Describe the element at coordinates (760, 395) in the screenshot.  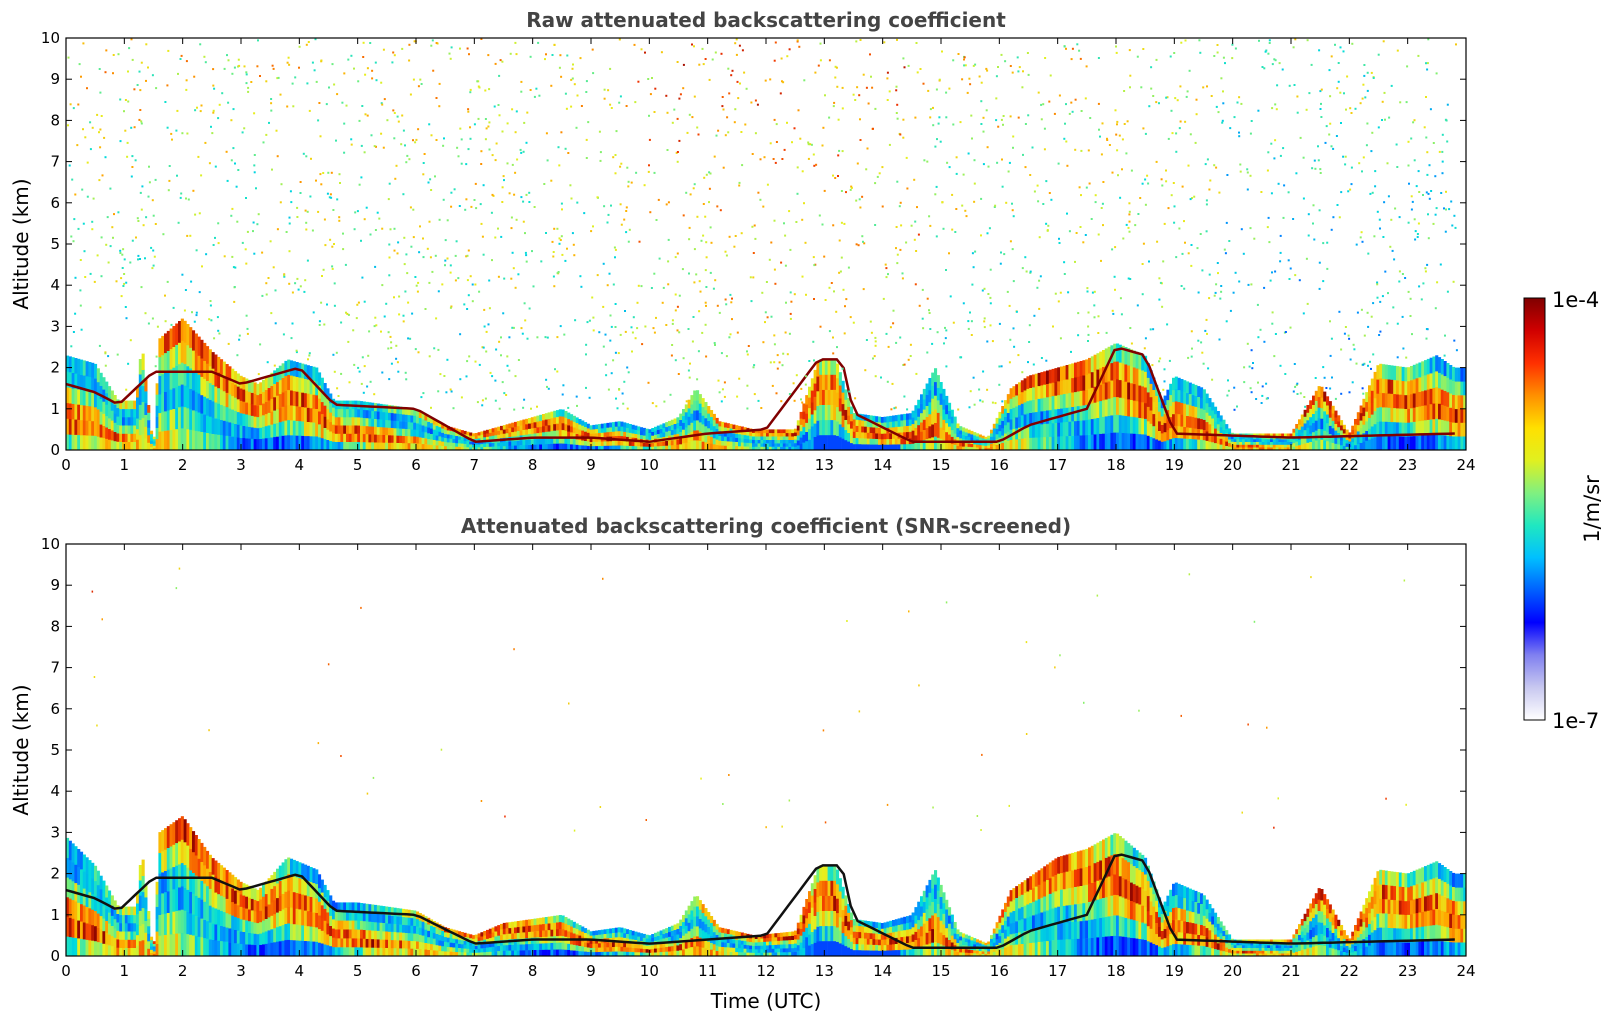
I see `panel-1-layer-base-line` at that location.